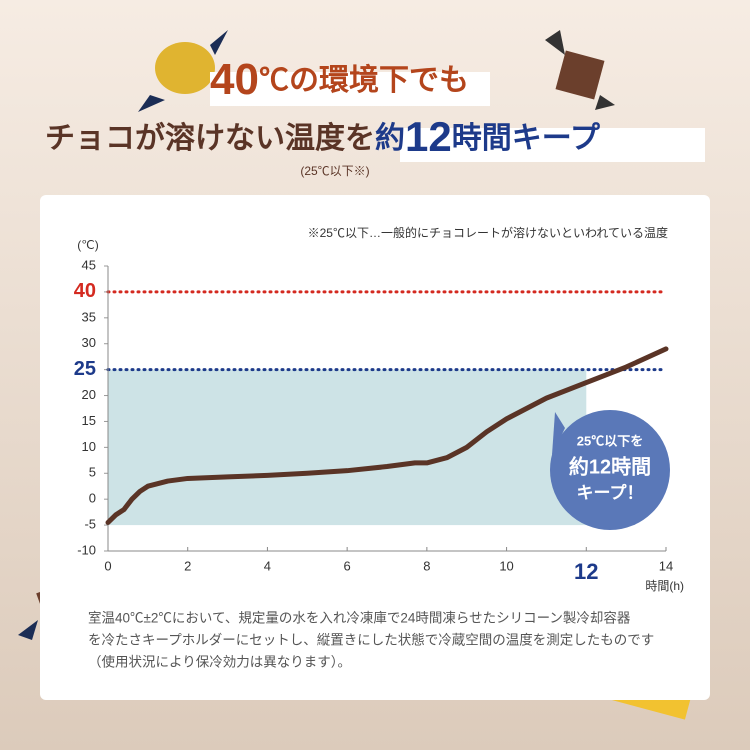 The width and height of the screenshot is (750, 750). I want to click on y-tick-label: 30, so click(89, 342).